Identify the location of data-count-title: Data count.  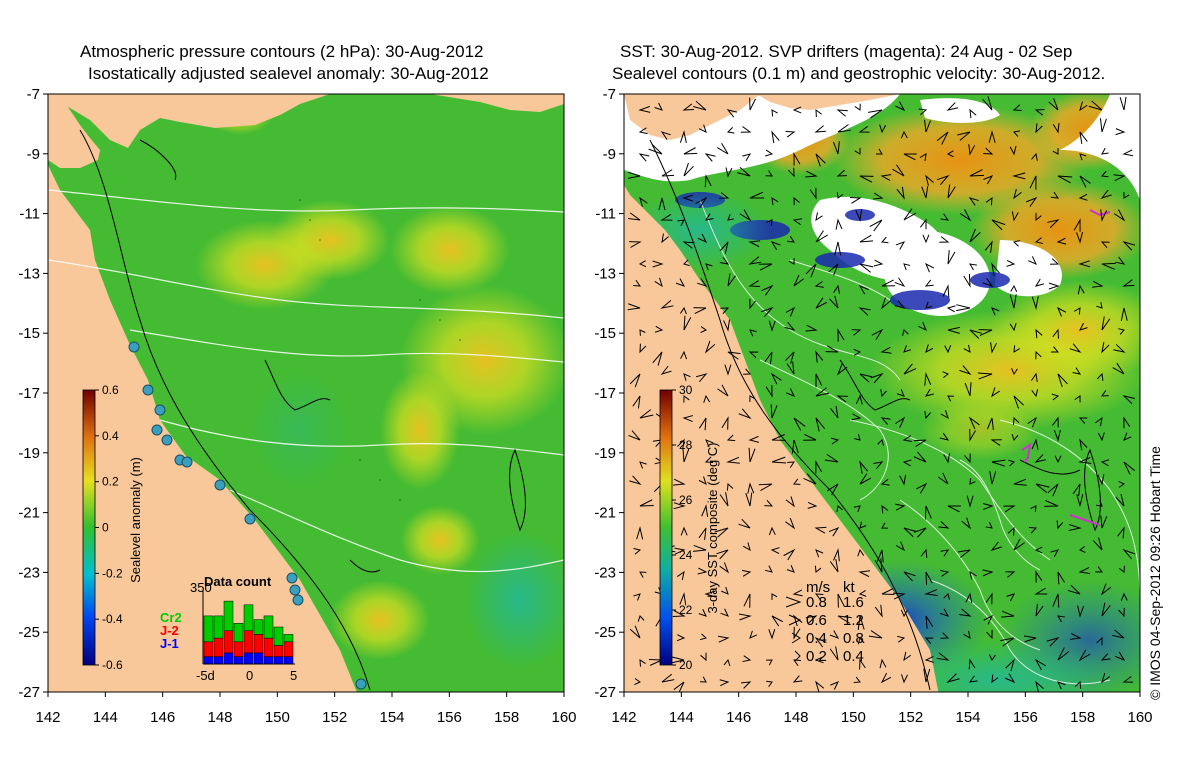
(238, 581).